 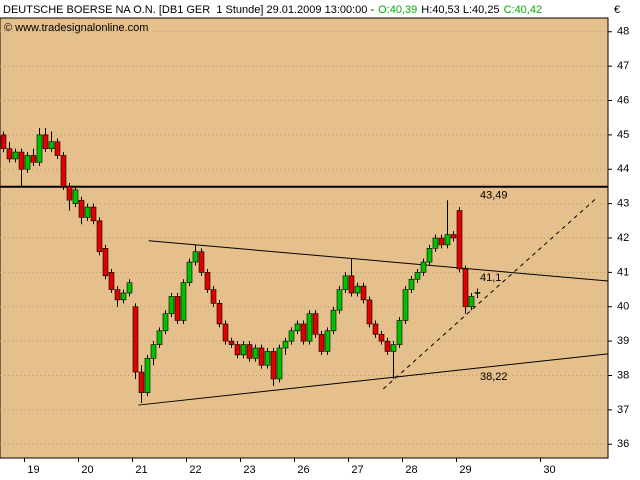 I want to click on x-tick-label: 29, so click(x=465, y=470).